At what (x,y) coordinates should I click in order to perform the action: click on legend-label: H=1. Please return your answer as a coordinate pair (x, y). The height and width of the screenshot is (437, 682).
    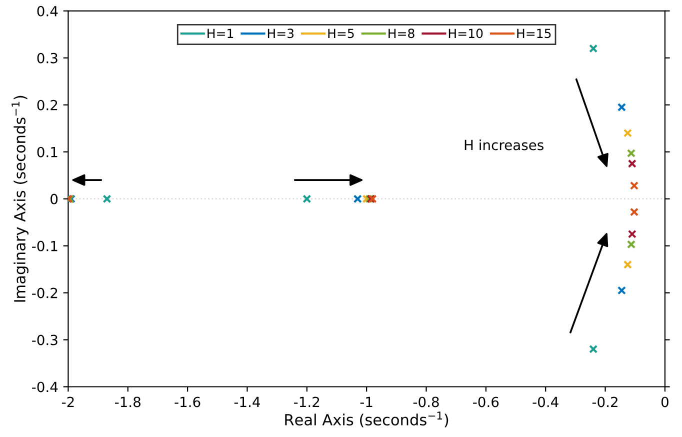
    Looking at the image, I should click on (221, 33).